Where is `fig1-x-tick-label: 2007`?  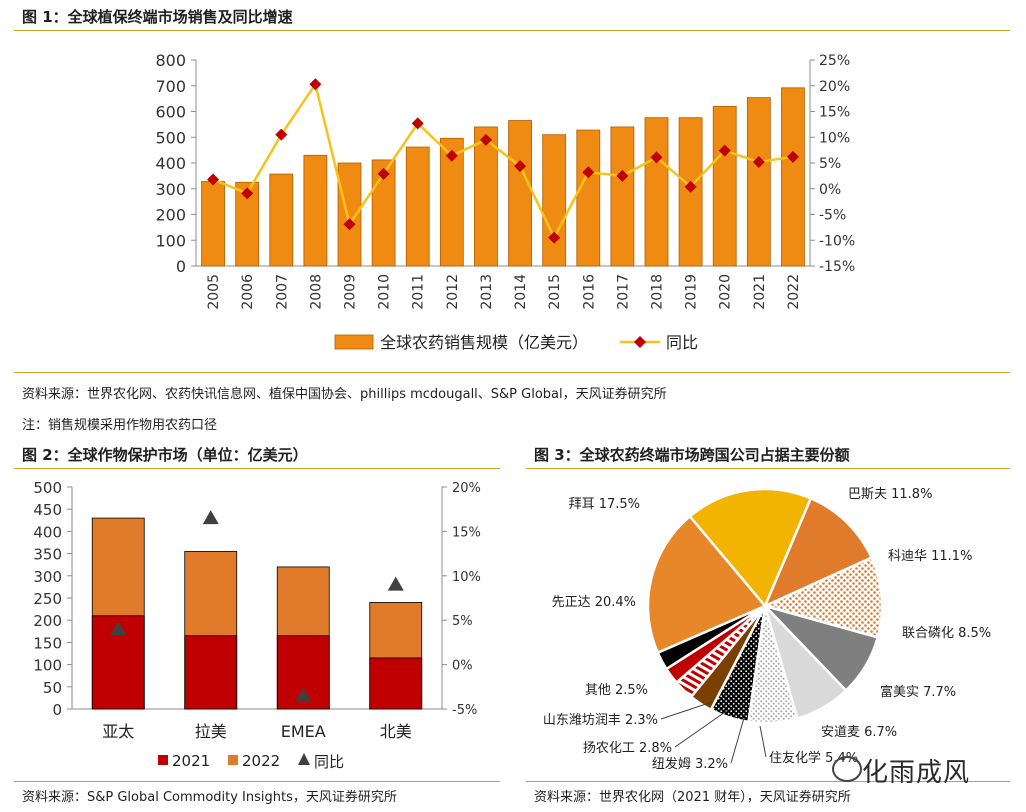 fig1-x-tick-label: 2007 is located at coordinates (282, 292).